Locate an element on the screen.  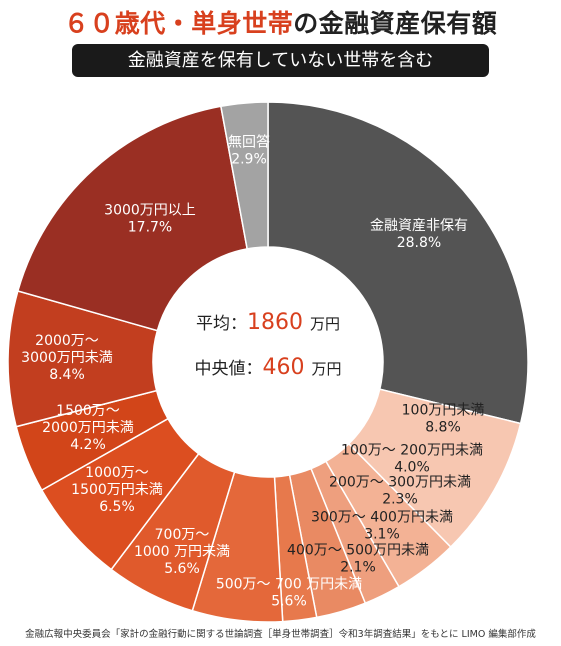
center-median-value: 460 is located at coordinates (287, 367).